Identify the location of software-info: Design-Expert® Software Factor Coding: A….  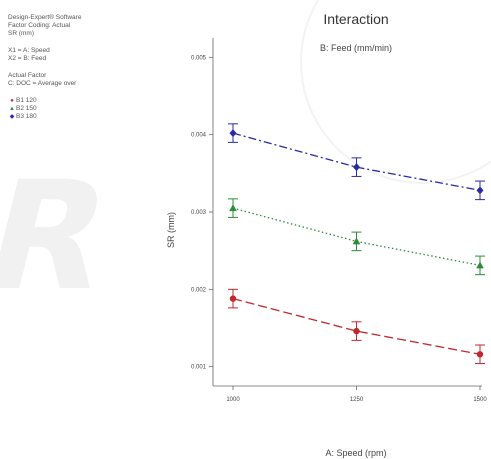
(44, 26).